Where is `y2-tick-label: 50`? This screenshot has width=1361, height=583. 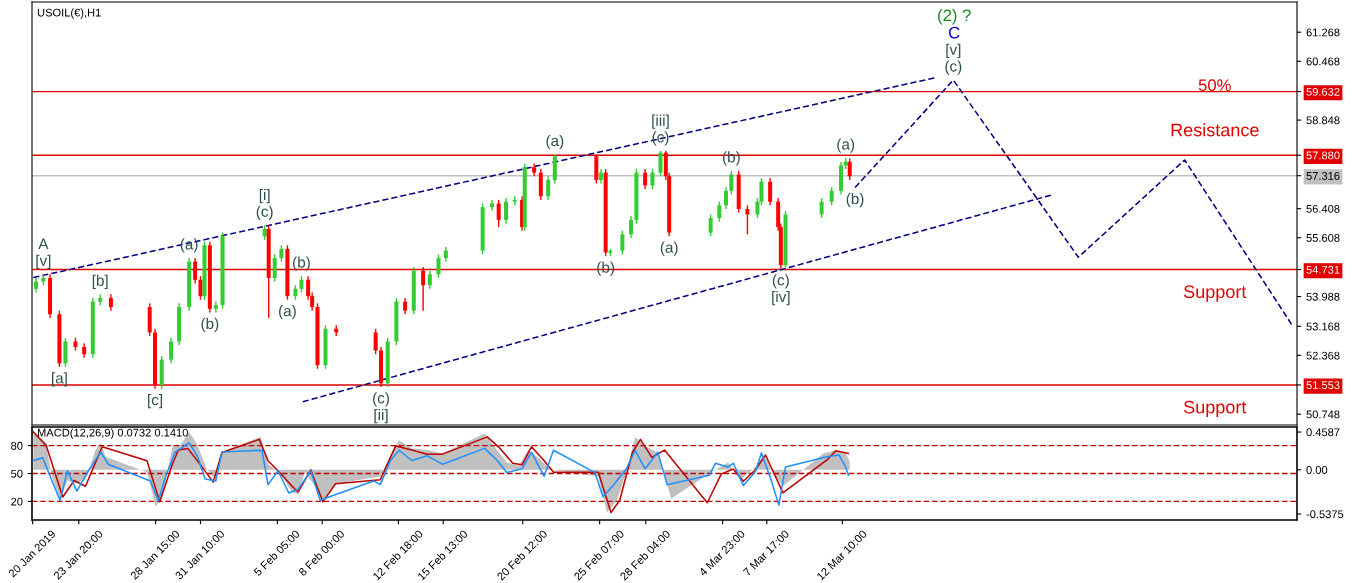
y2-tick-label: 50 is located at coordinates (17, 473).